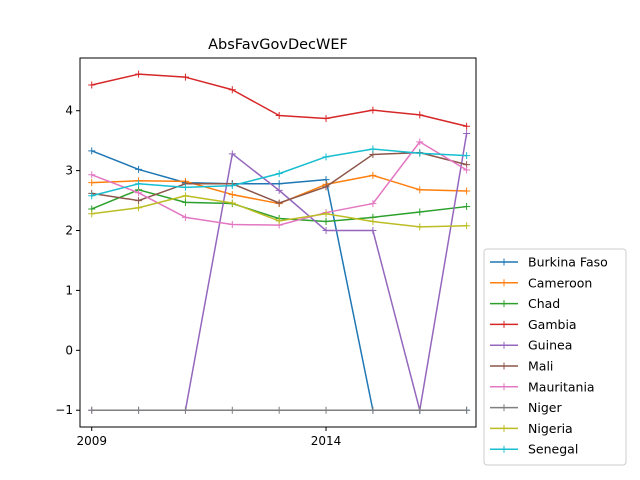  I want to click on y-tick-label: −1, so click(64, 410).